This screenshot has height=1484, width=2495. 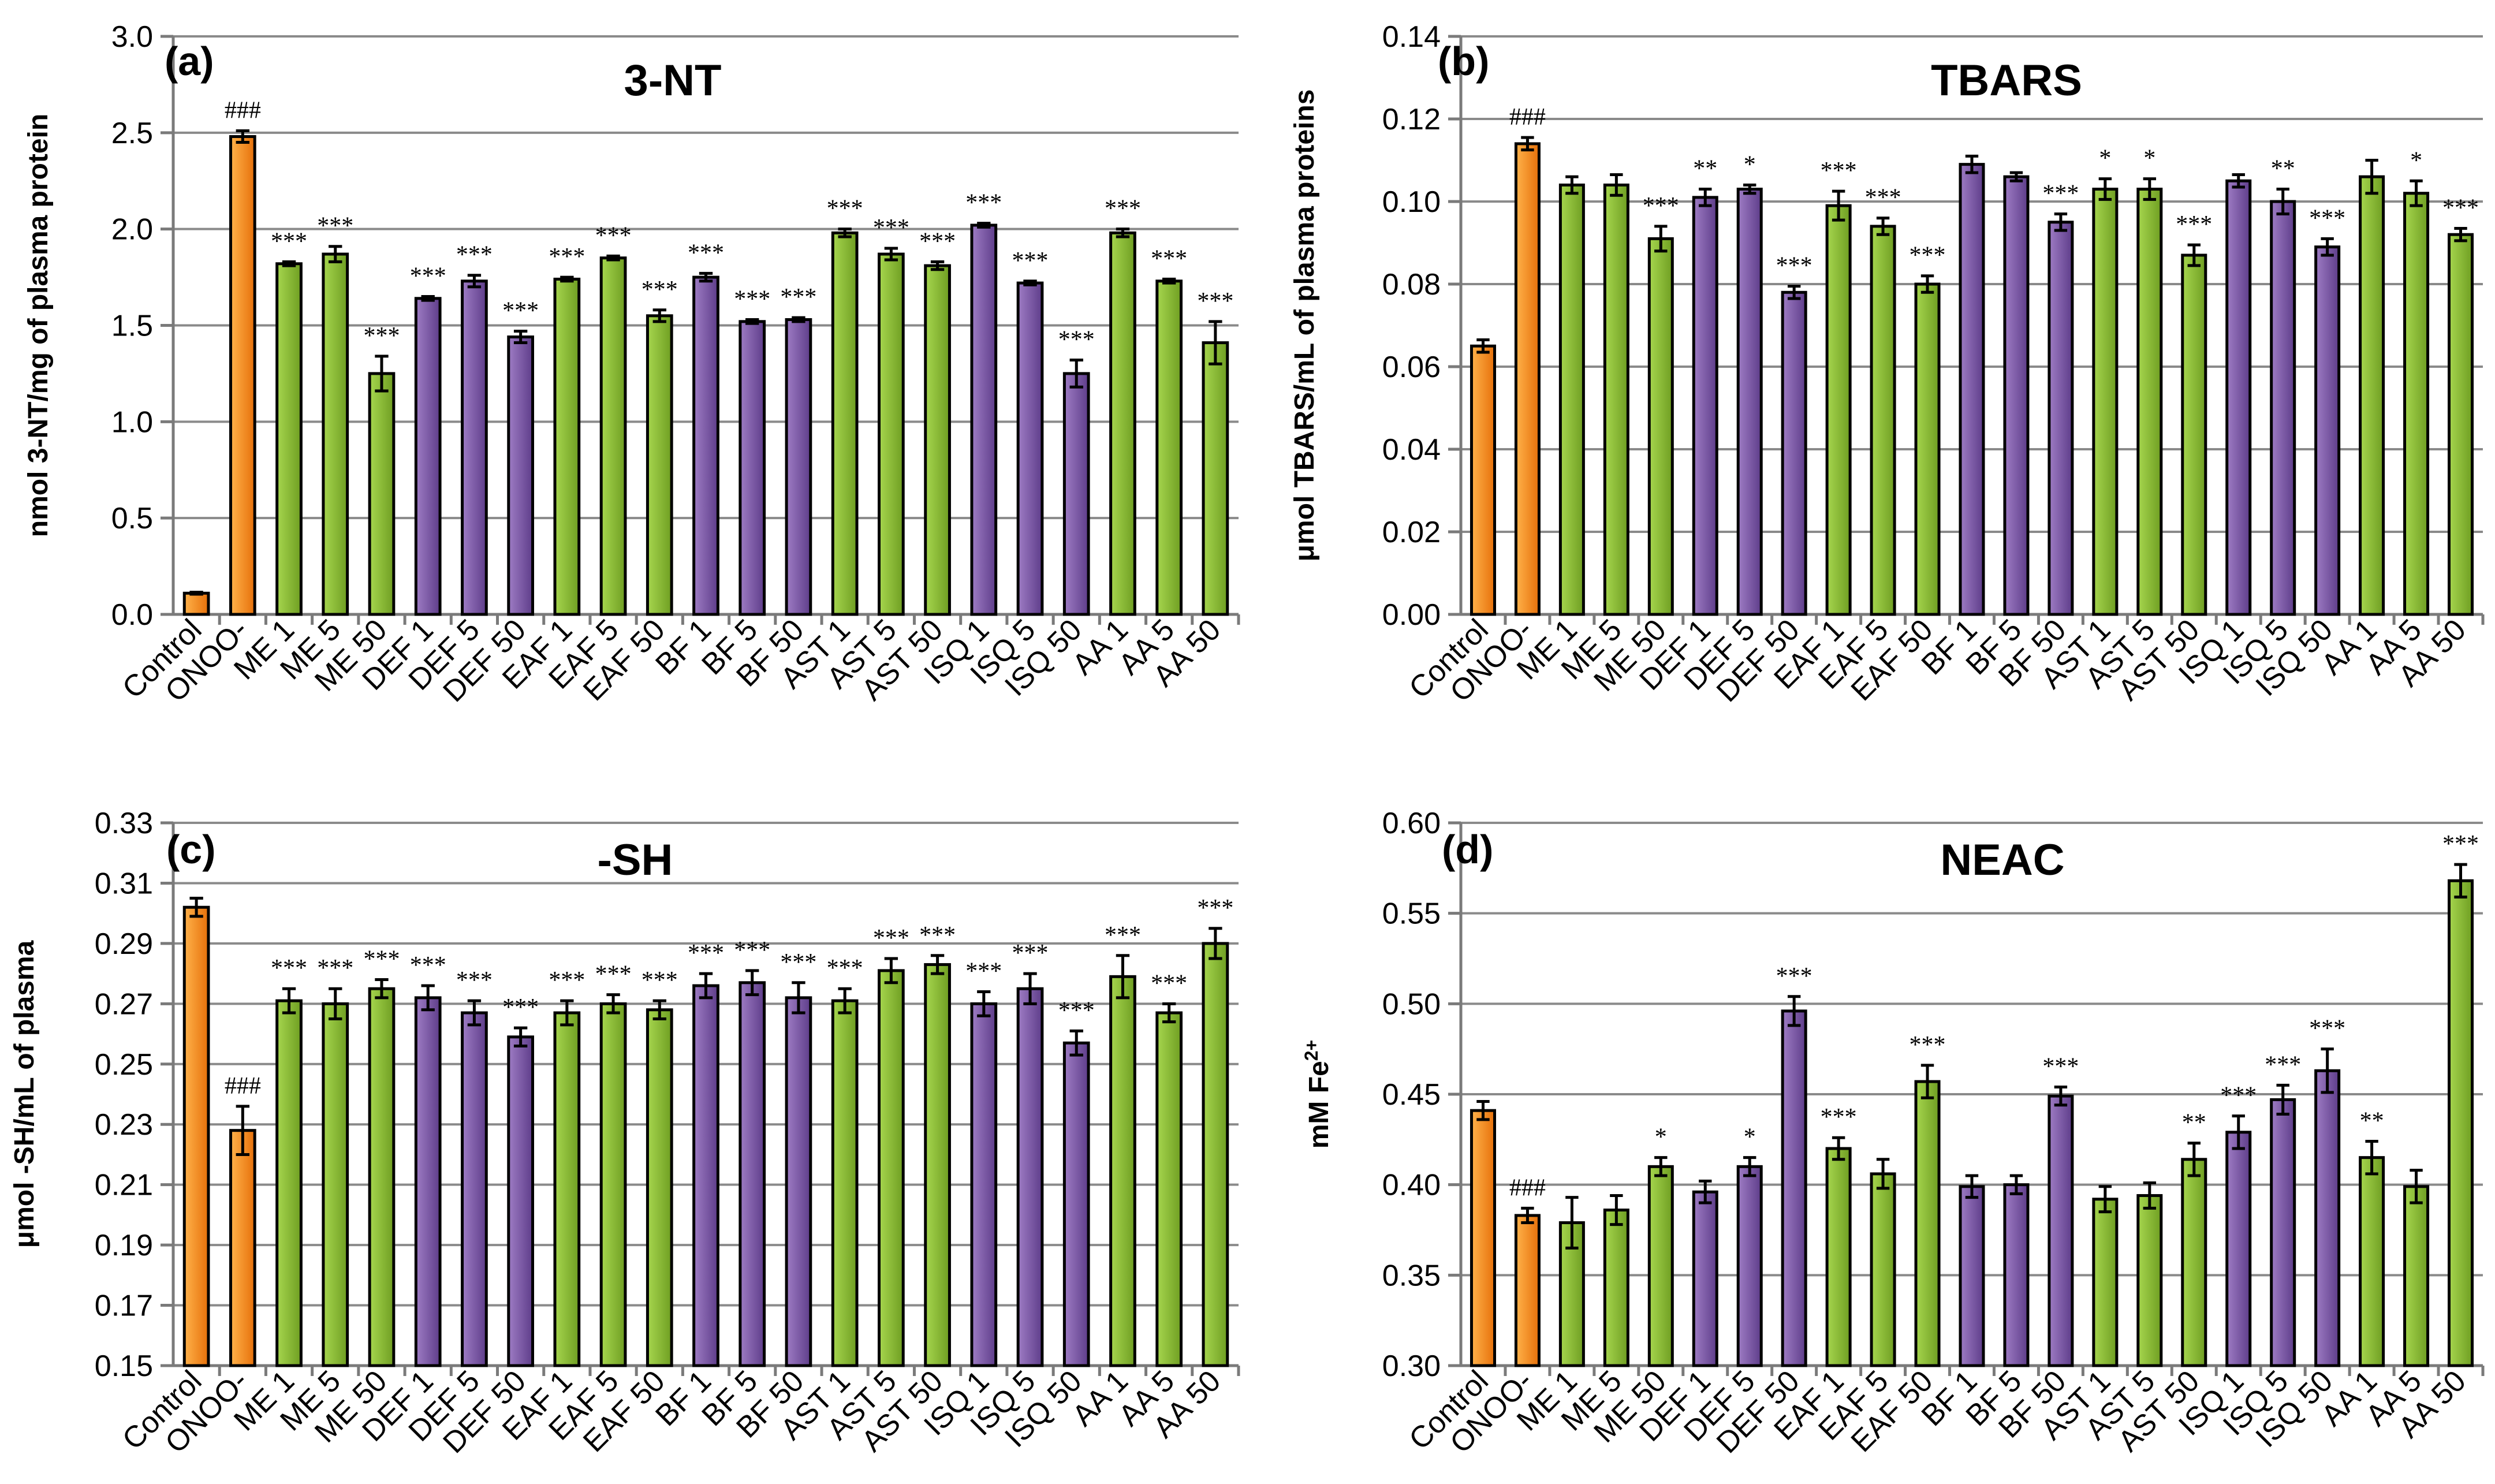 I want to click on y-tick-label: 0.0, so click(x=132, y=615).